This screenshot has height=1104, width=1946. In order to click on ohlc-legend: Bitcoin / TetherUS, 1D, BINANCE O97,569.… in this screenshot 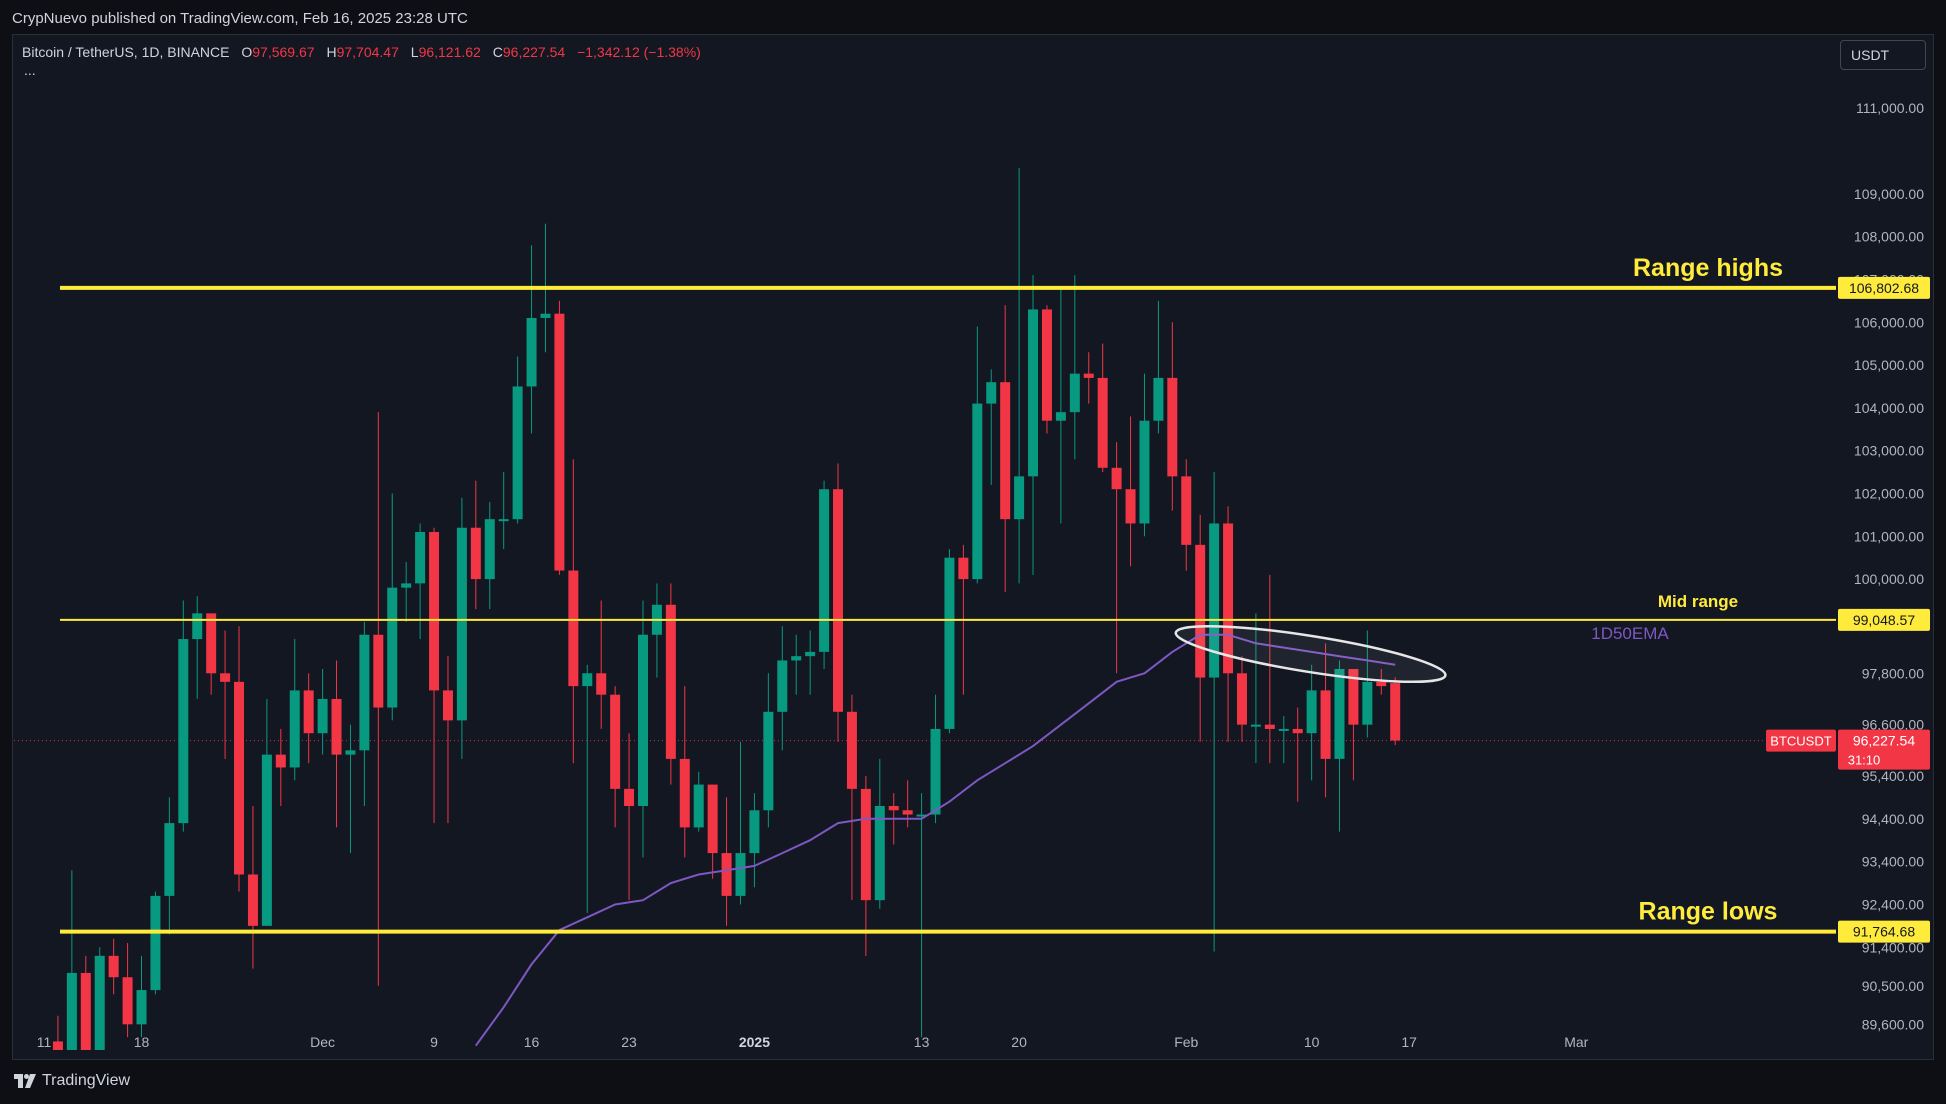, I will do `click(361, 52)`.